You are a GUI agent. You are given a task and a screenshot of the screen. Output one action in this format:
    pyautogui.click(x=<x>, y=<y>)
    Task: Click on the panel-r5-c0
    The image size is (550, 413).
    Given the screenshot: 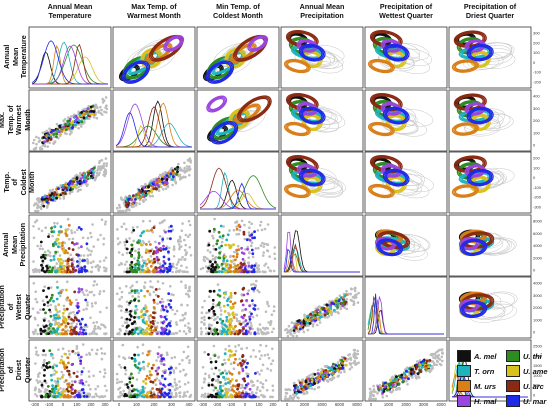 What is the action you would take?
    pyautogui.click(x=70, y=370)
    